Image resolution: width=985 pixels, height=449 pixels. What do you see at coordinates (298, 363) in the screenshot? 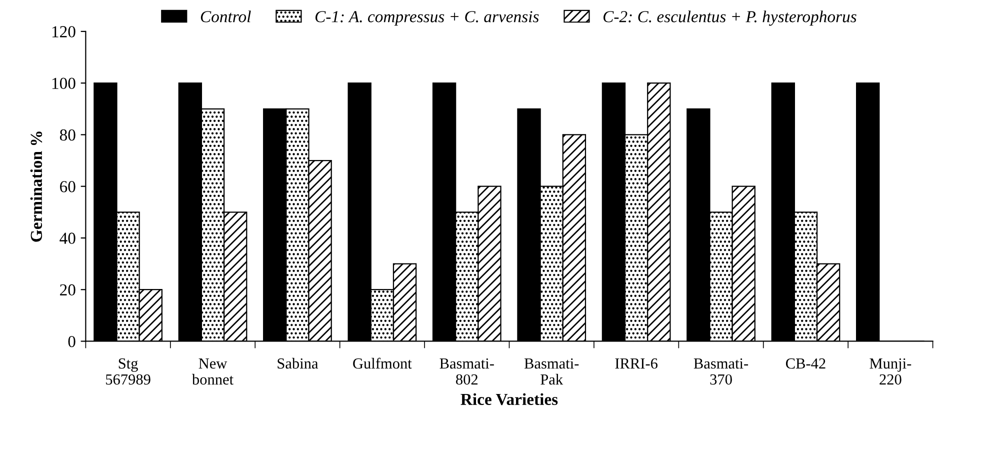
I see `x-tick-label: Sabina` at bounding box center [298, 363].